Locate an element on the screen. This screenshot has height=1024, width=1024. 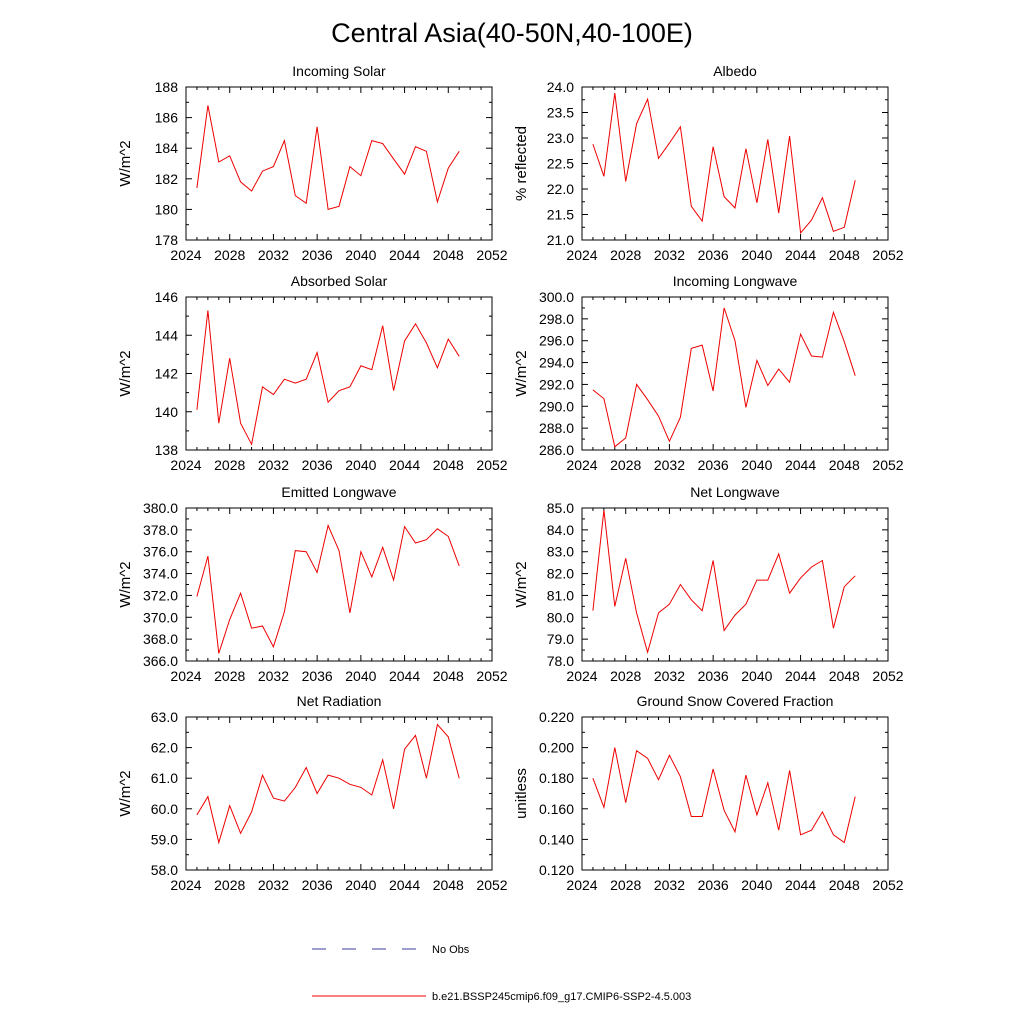
y-tick-label: 292.0 is located at coordinates (556, 384).